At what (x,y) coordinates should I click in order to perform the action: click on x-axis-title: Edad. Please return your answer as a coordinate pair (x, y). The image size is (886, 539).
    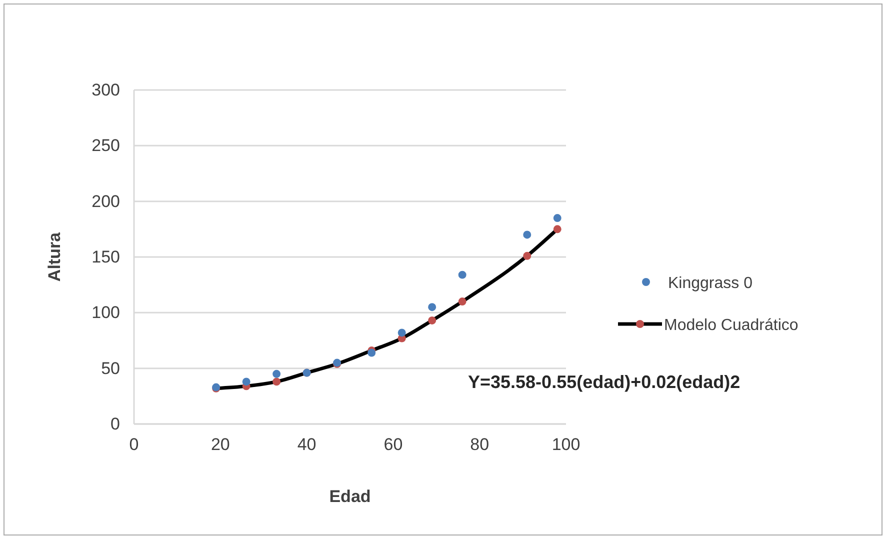
    Looking at the image, I should click on (350, 496).